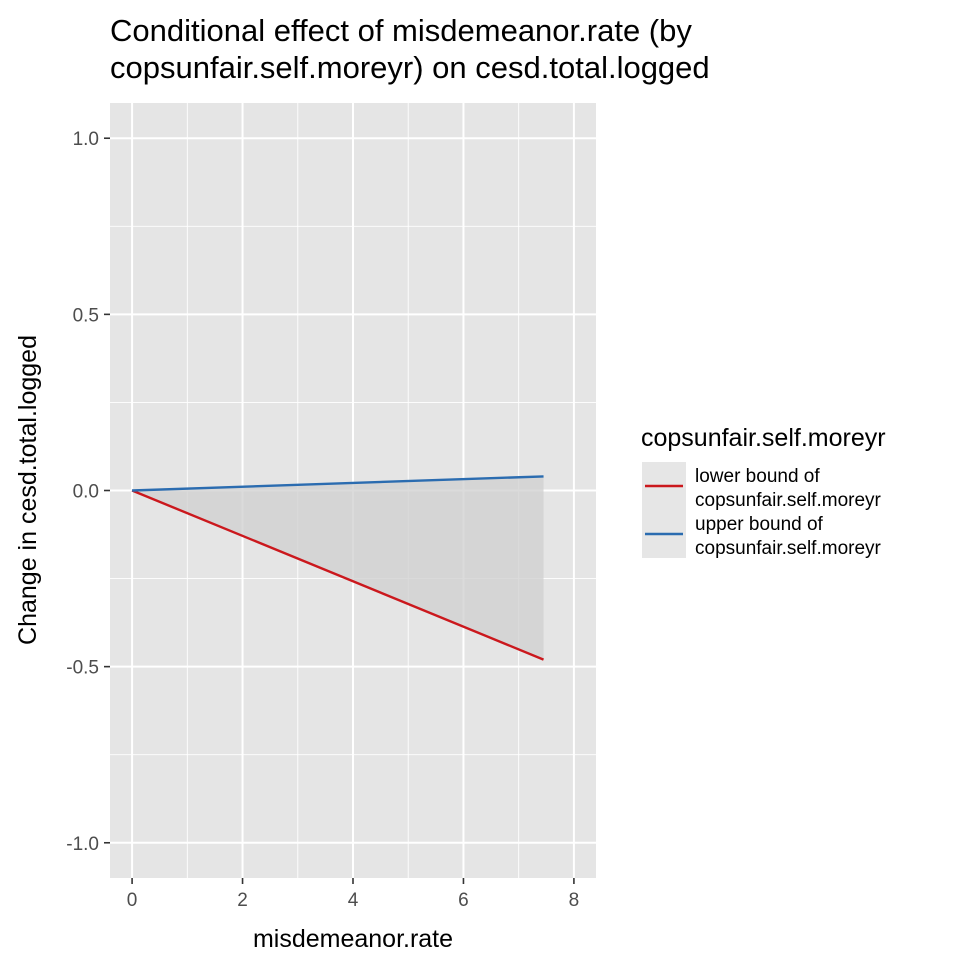 Image resolution: width=960 pixels, height=960 pixels. What do you see at coordinates (86, 315) in the screenshot?
I see `y-tick-label: 0.5` at bounding box center [86, 315].